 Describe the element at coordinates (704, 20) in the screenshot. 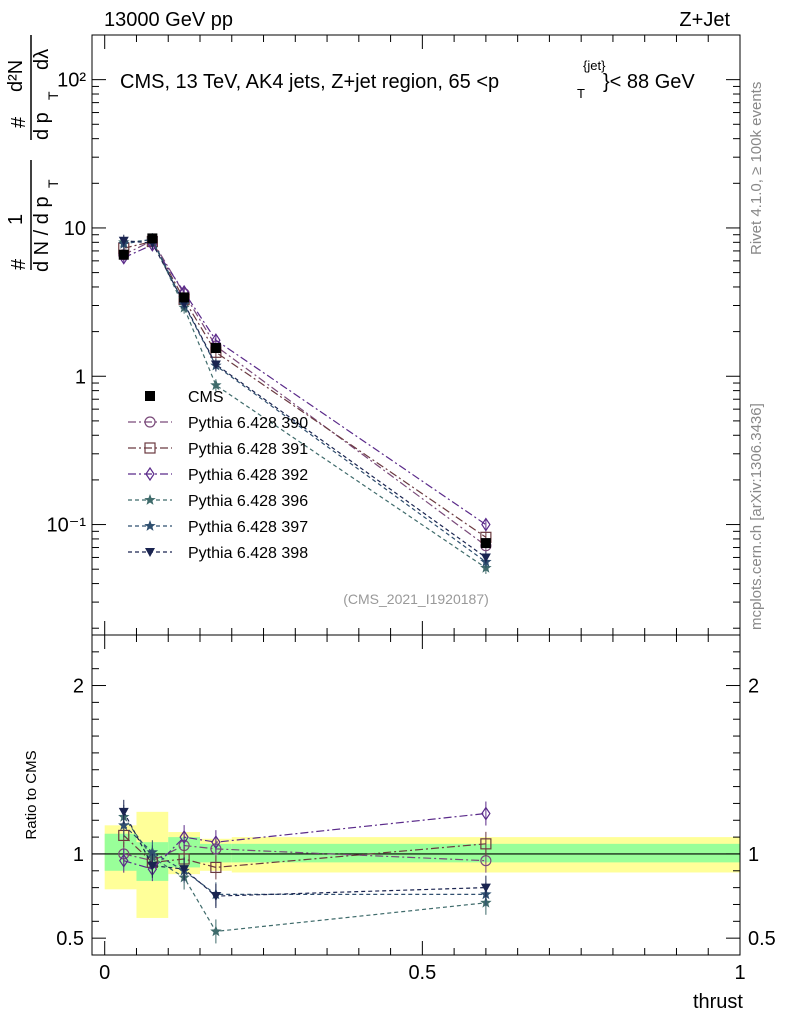

I see `header-right: Z+Jet` at that location.